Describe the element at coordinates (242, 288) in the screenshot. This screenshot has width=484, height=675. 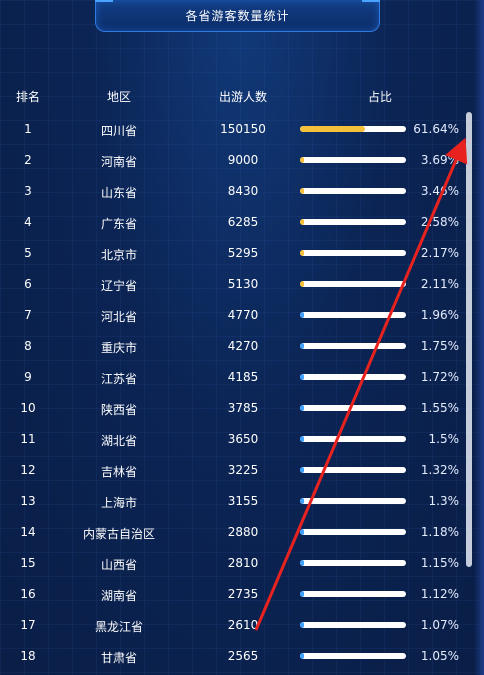
I see `table-row: 6 辽宁省 5130 2.11%` at that location.